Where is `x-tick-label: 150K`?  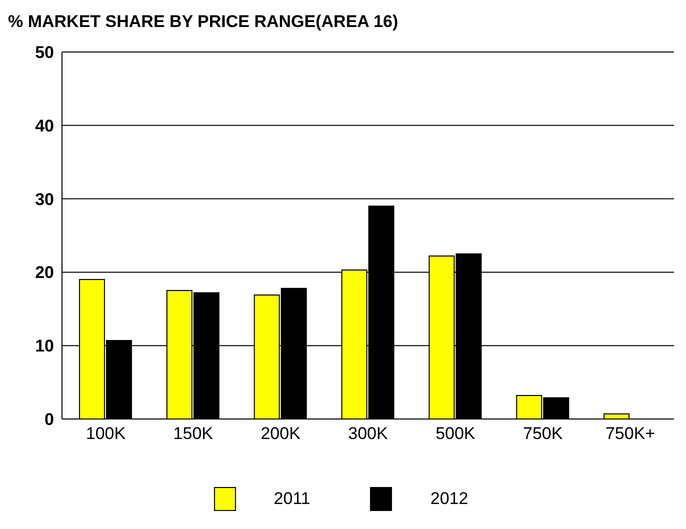
x-tick-label: 150K is located at coordinates (193, 434).